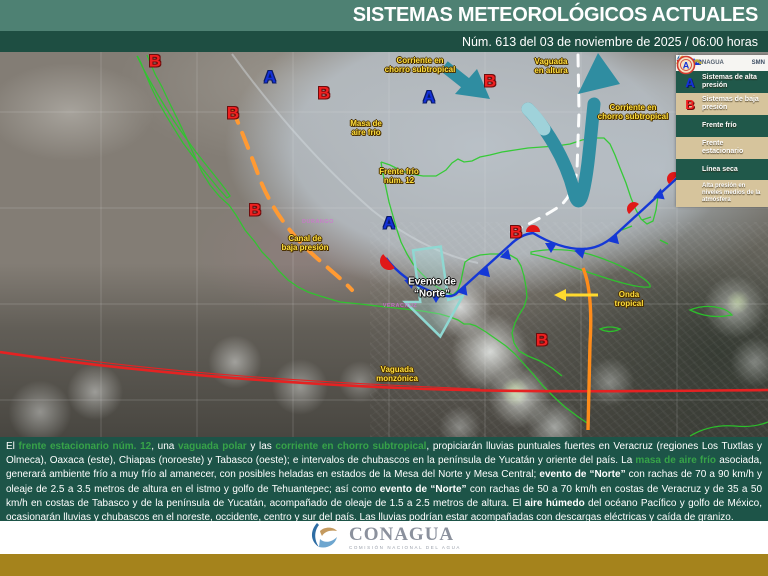 This screenshot has width=768, height=576. Describe the element at coordinates (405, 547) in the screenshot. I see `brand-subtitle: COMISIÓN NACIONAL DEL AGUA` at that location.